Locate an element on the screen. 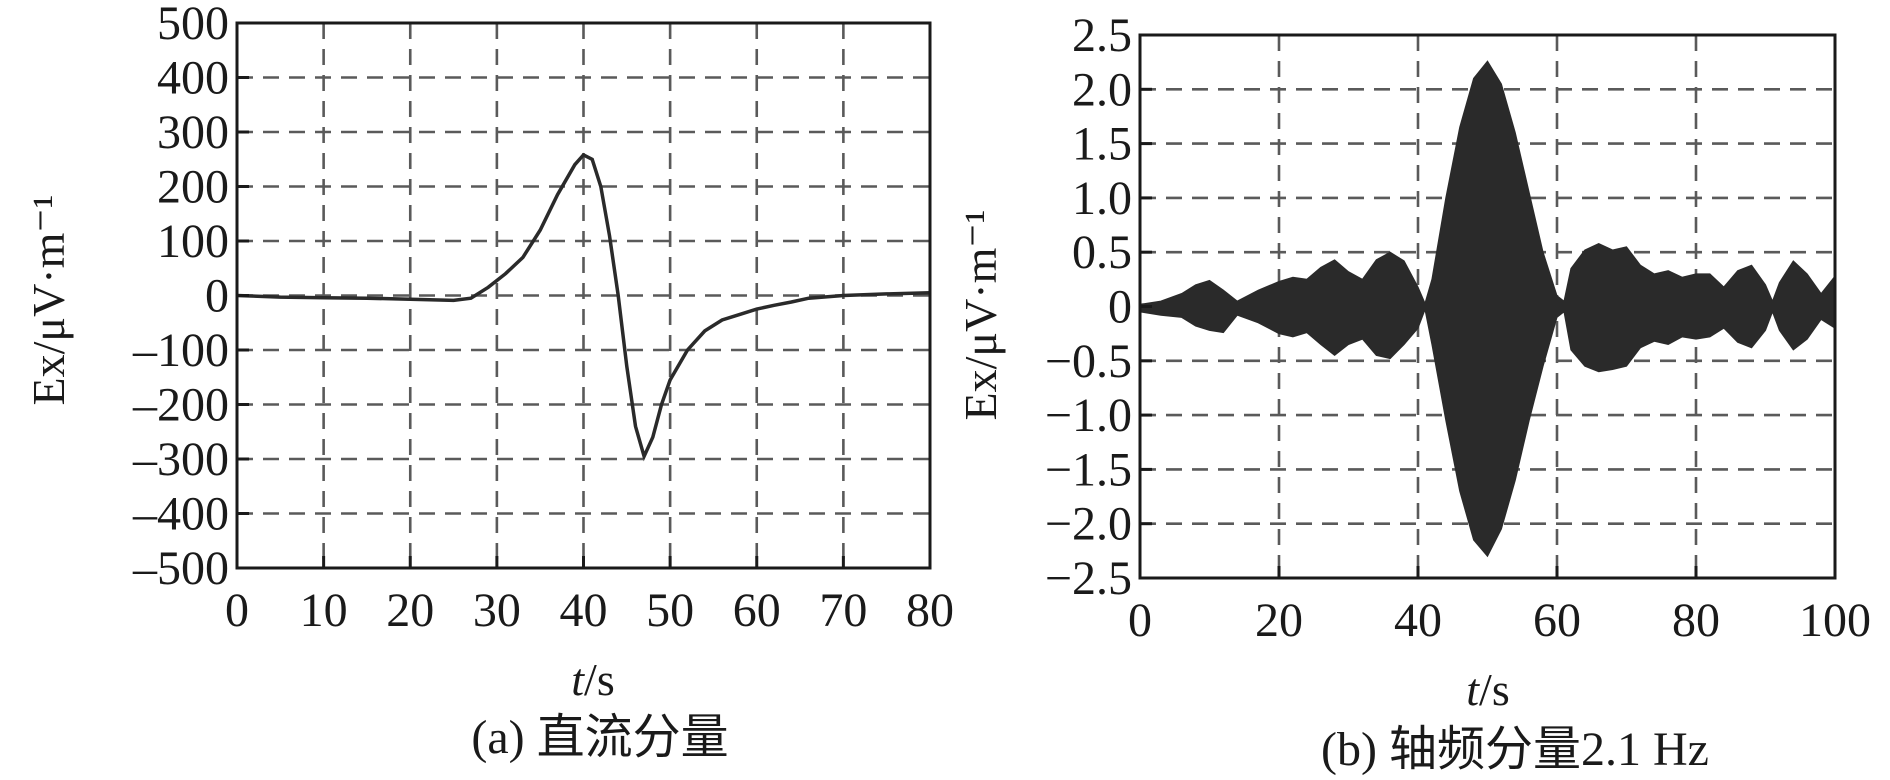  a-x-tick-label: 80 is located at coordinates (930, 610).